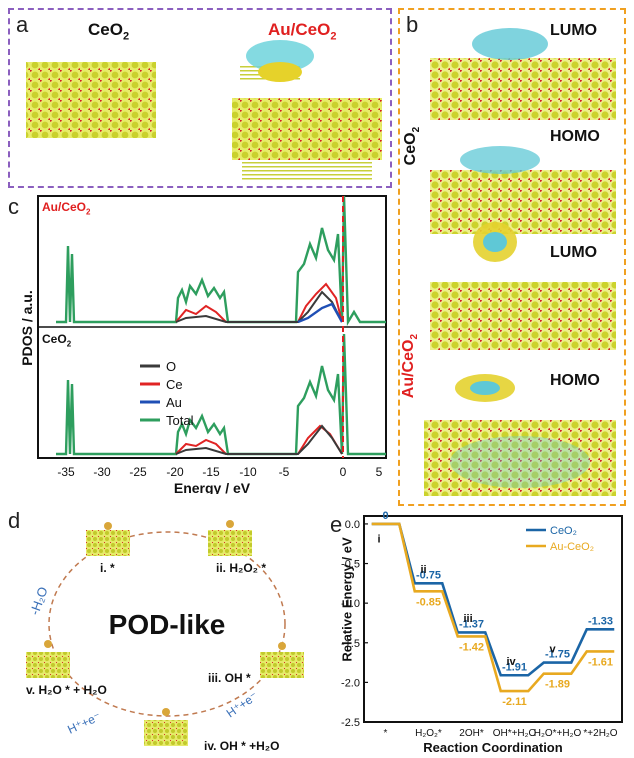  Describe the element at coordinates (600, 662) in the screenshot. I see `data-label: -1.61` at that location.